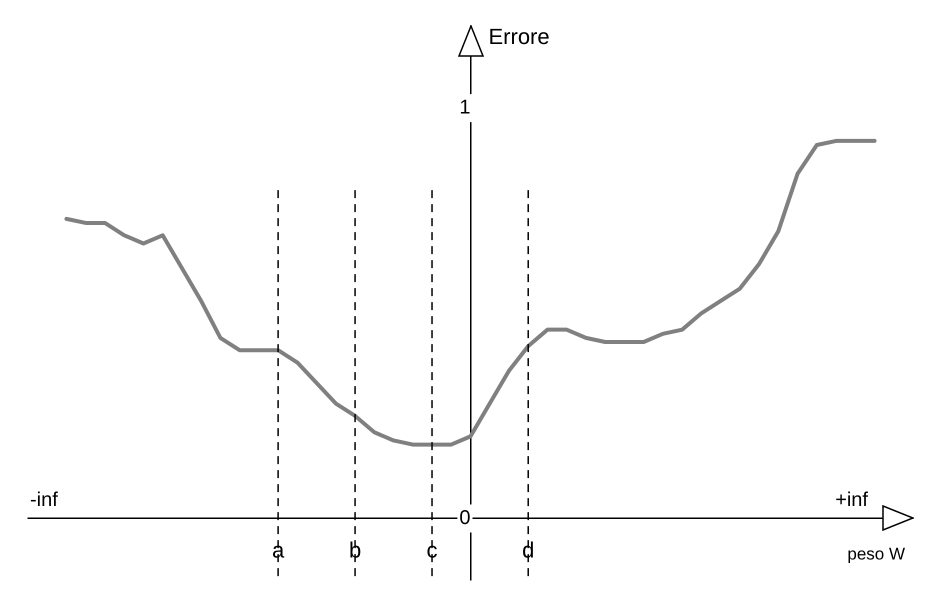 The height and width of the screenshot is (607, 941). Describe the element at coordinates (355, 550) in the screenshot. I see `x-tick-label: b` at that location.